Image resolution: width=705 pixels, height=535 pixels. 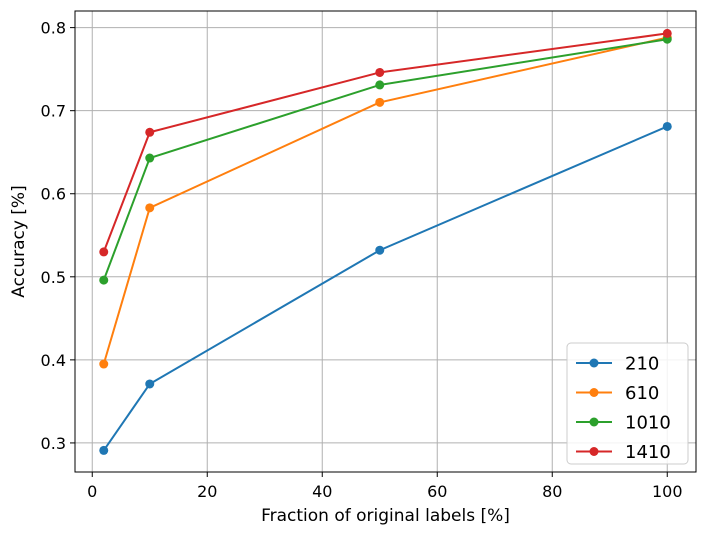 I want to click on y-tick-label: 0.5, so click(x=53, y=277).